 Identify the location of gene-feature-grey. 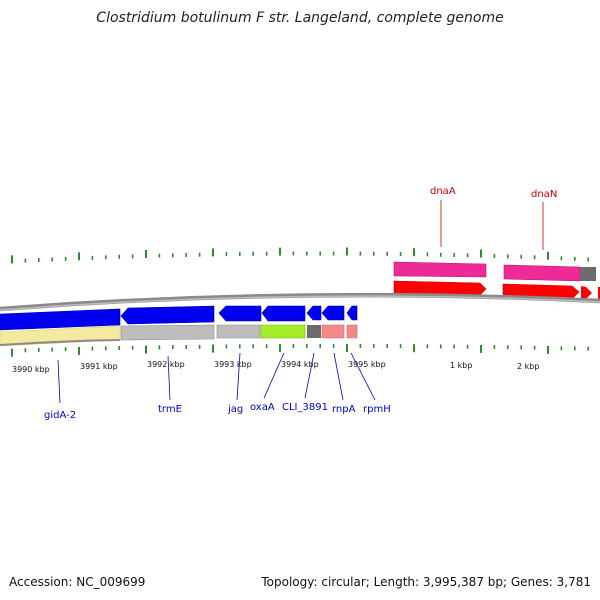
(588, 274).